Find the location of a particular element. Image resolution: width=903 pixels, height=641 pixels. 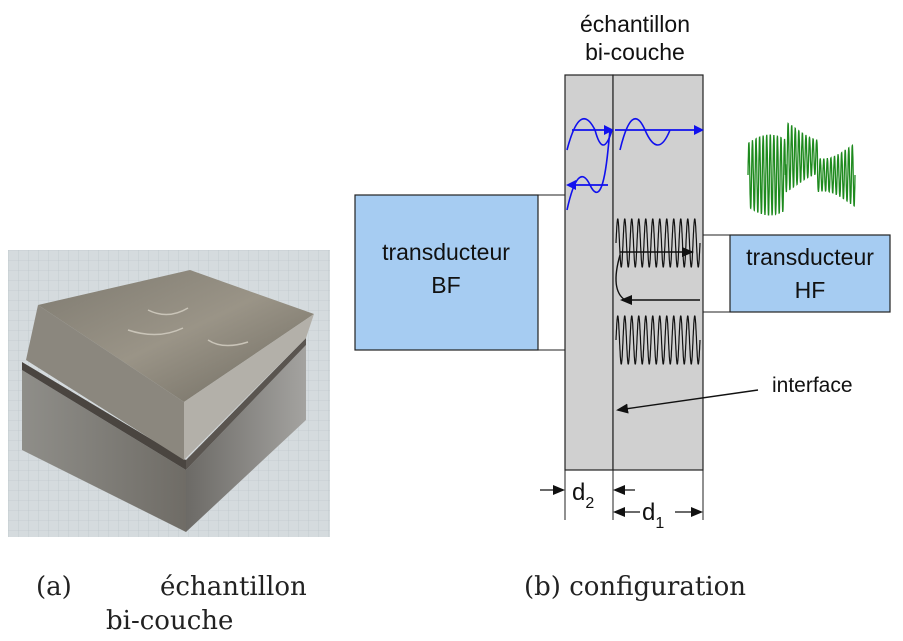

transducer-bf-line2: BF is located at coordinates (445, 285).